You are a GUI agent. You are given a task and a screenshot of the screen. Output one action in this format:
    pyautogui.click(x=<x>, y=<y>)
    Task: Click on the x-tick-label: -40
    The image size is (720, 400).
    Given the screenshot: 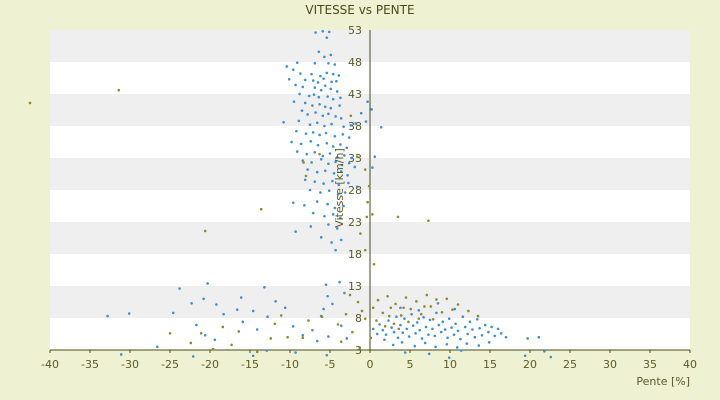 What is the action you would take?
    pyautogui.click(x=50, y=364)
    